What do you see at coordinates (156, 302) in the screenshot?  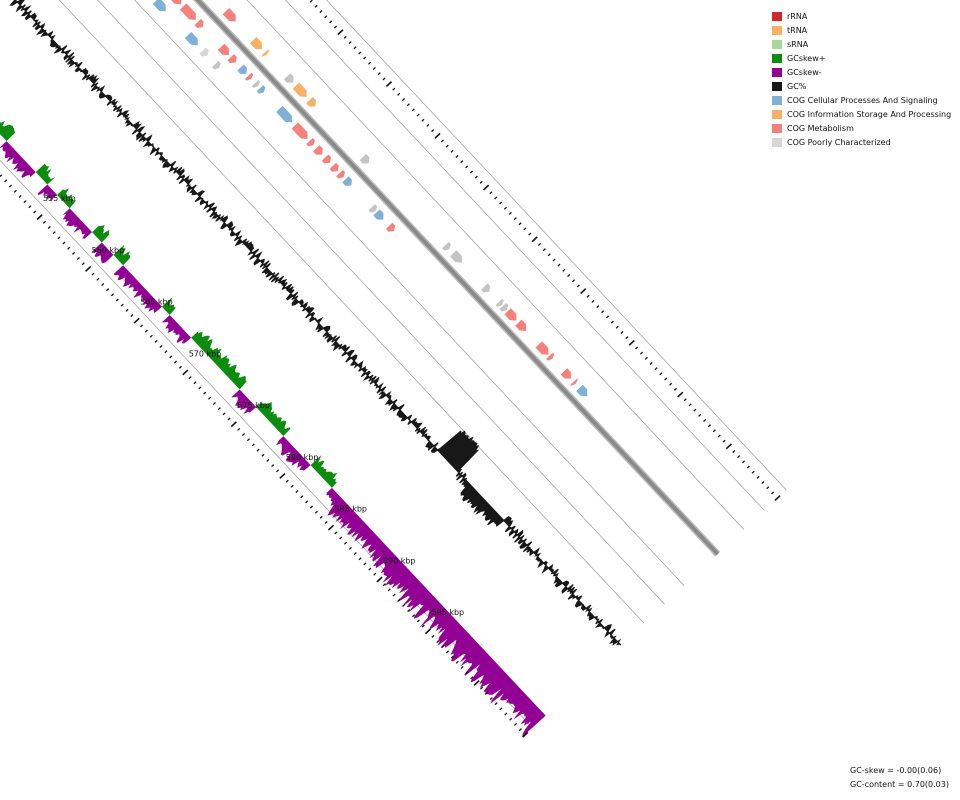 I see `kbp-label: 565 kbp` at bounding box center [156, 302].